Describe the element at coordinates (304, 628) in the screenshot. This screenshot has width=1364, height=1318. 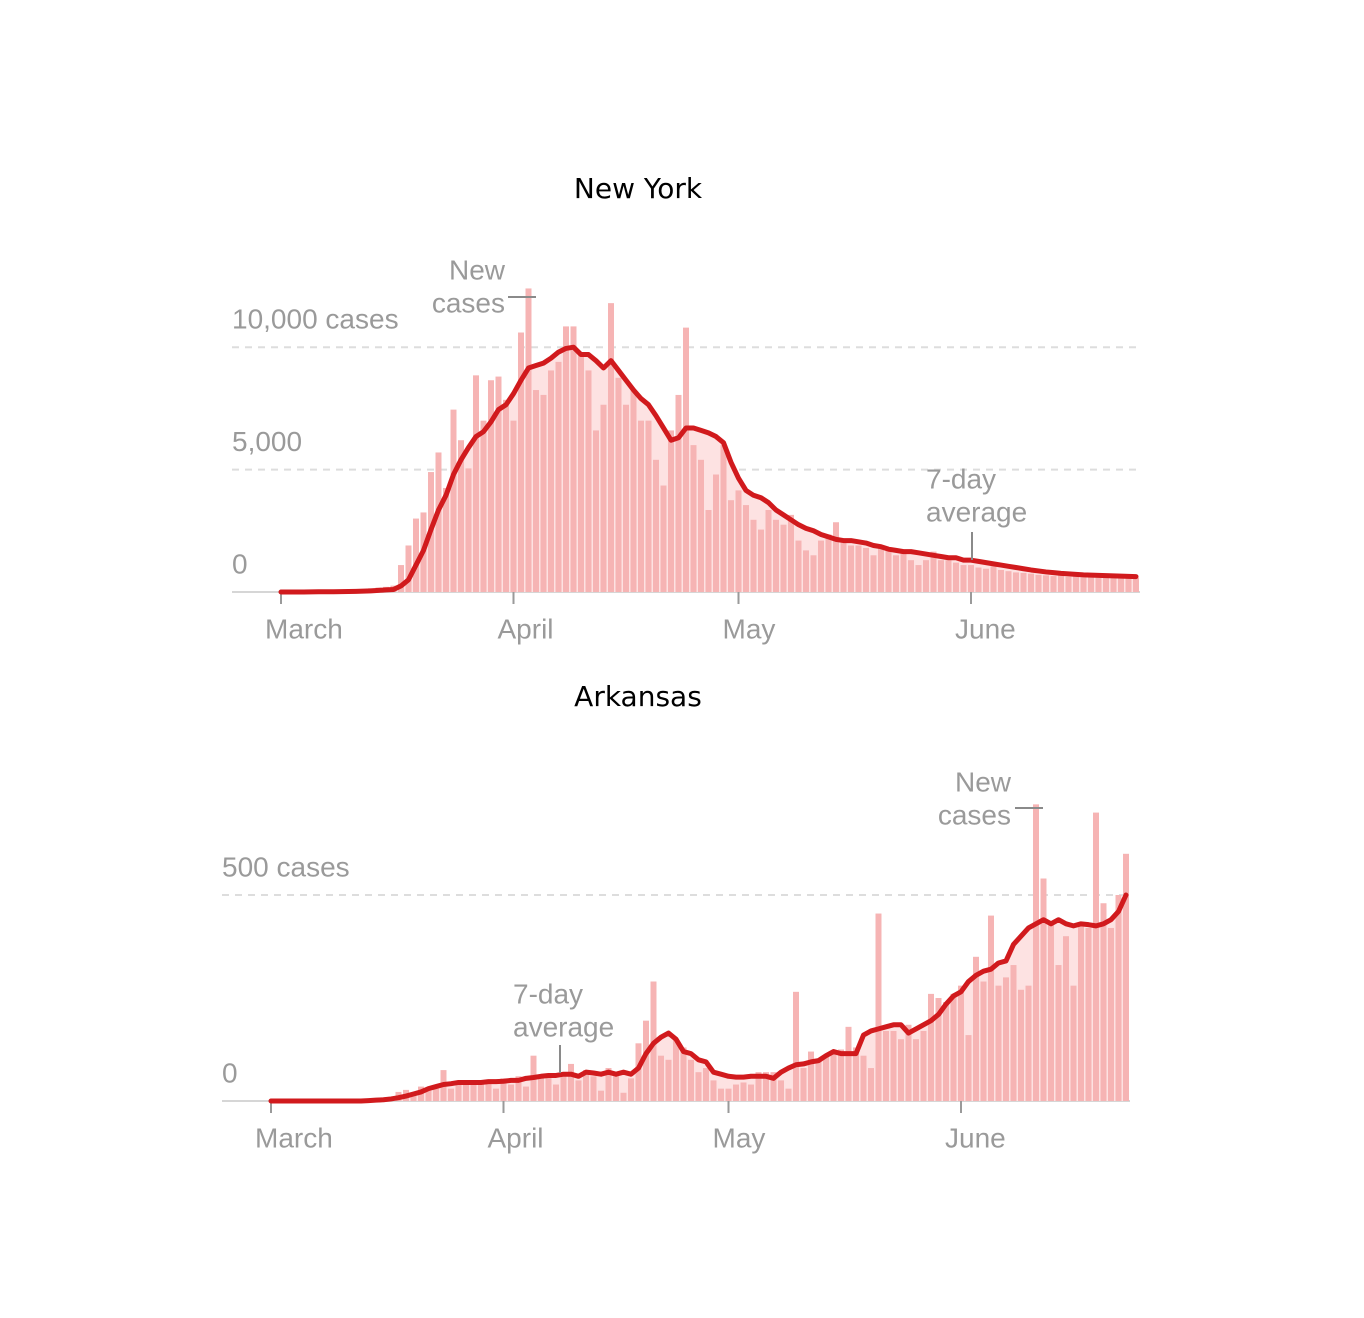
I see `x-tick-label: March` at that location.